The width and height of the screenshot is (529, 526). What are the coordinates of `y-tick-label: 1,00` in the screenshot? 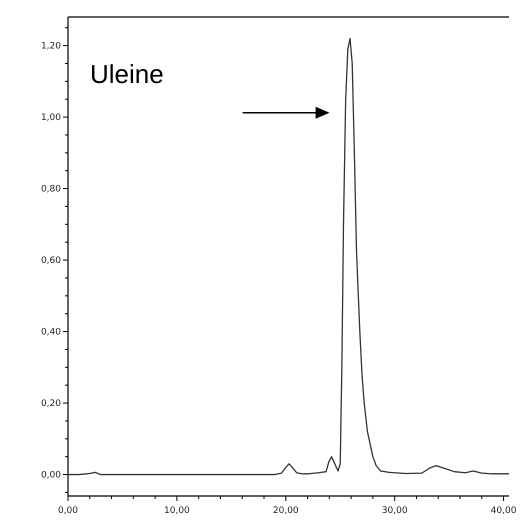 It's located at (51, 118).